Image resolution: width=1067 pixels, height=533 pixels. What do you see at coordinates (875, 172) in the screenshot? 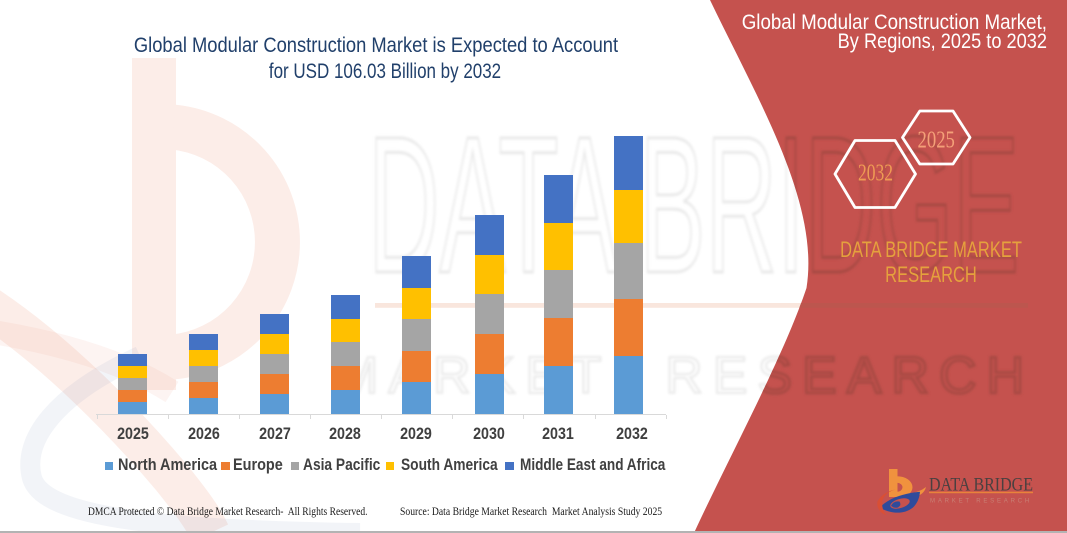
I see `svg-text: 2032` at bounding box center [875, 172].